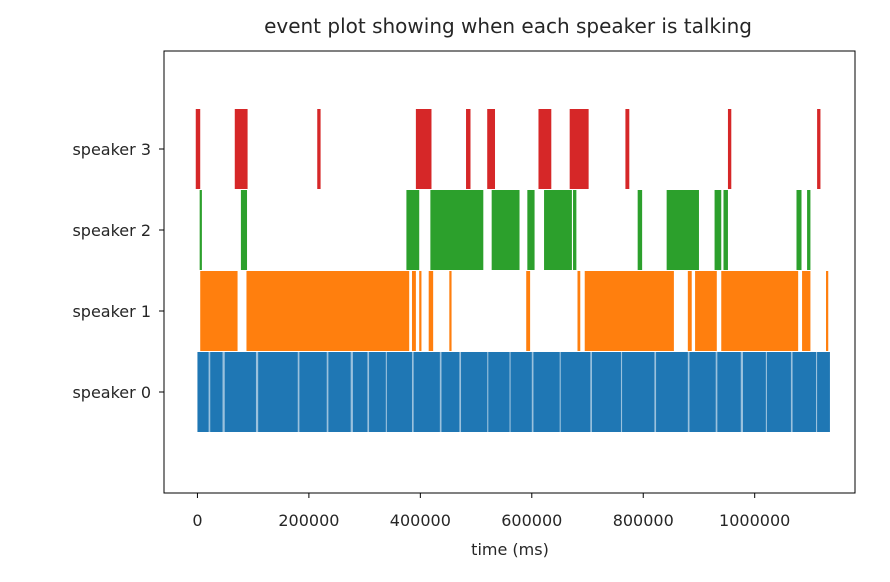 This screenshot has height=582, width=890. I want to click on y-tick-label: speaker 3, so click(111, 149).